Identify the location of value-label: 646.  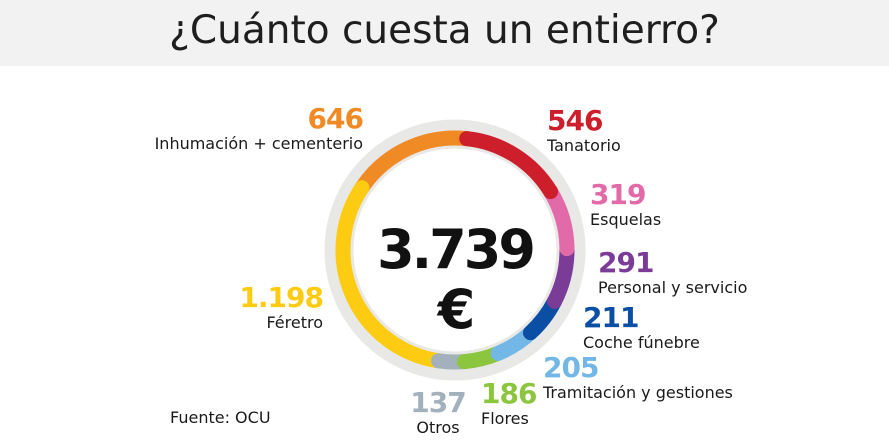
(335, 118).